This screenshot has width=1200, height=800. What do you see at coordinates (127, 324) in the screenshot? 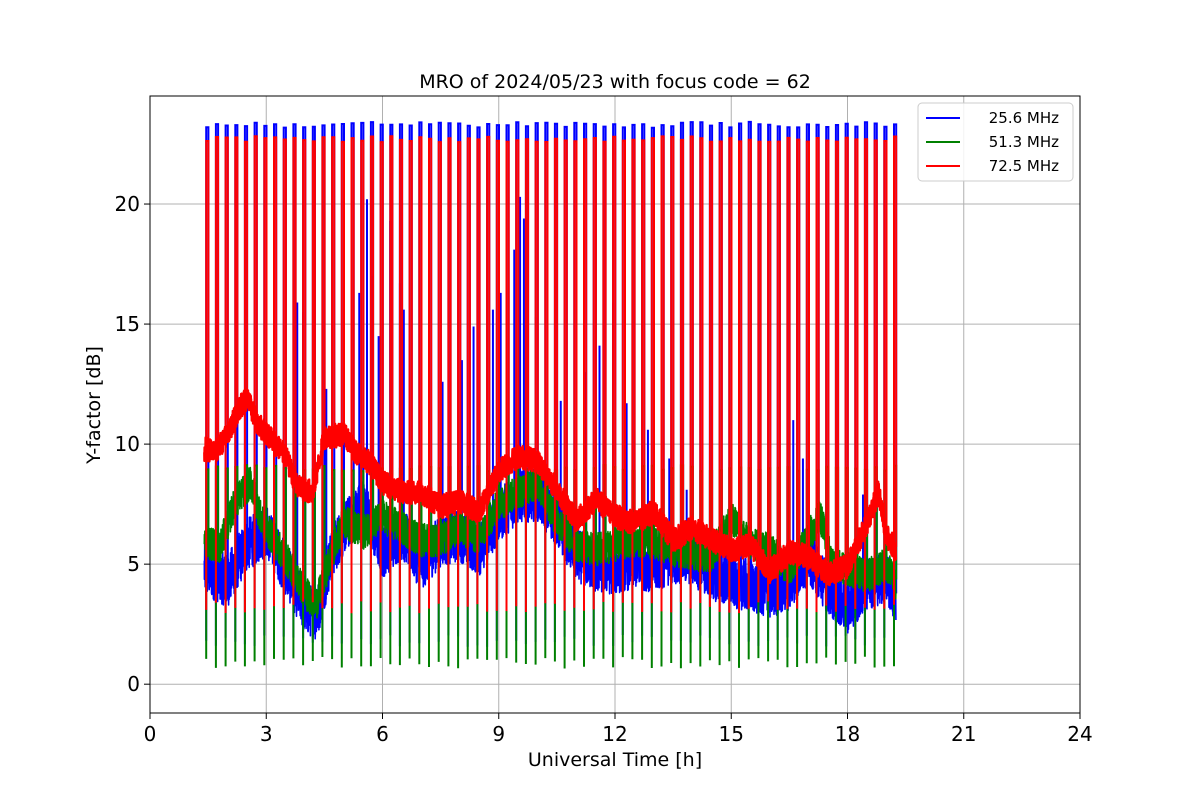
I see `y-tick-label: 15` at bounding box center [127, 324].